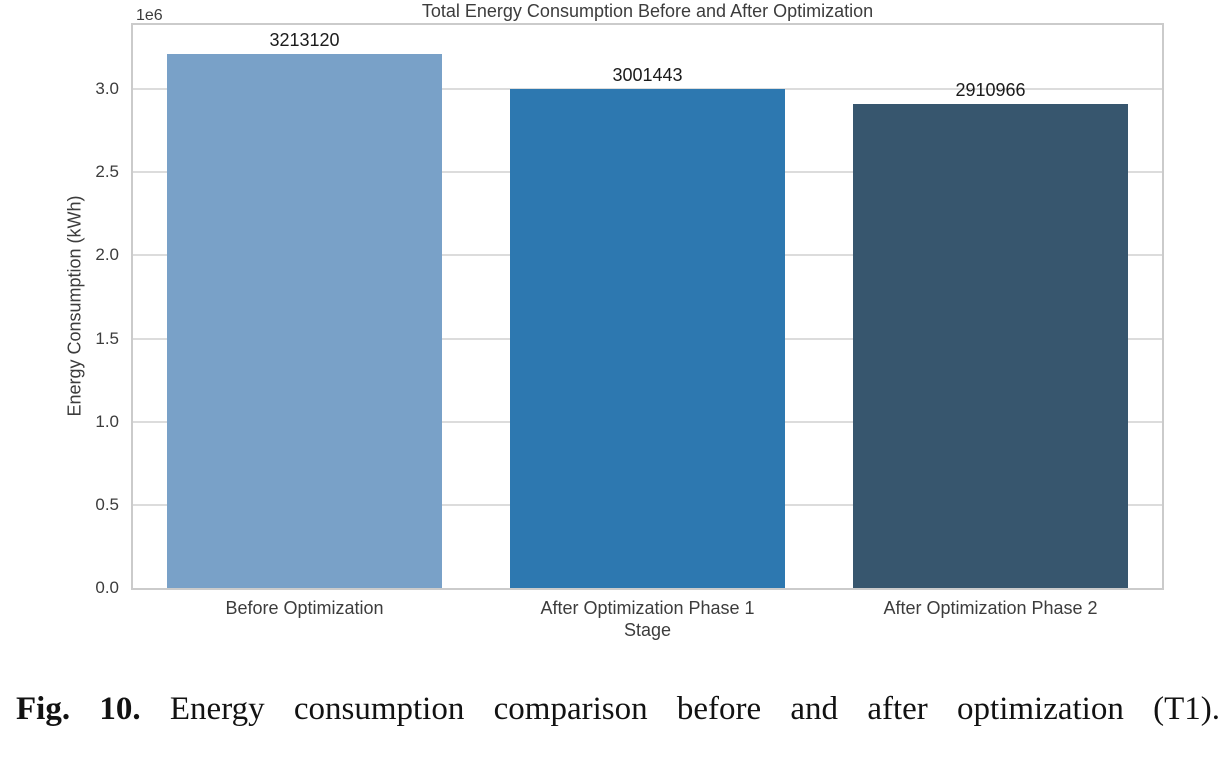 This screenshot has width=1232, height=759. What do you see at coordinates (304, 39) in the screenshot?
I see `bar-value-label: 3213120` at bounding box center [304, 39].